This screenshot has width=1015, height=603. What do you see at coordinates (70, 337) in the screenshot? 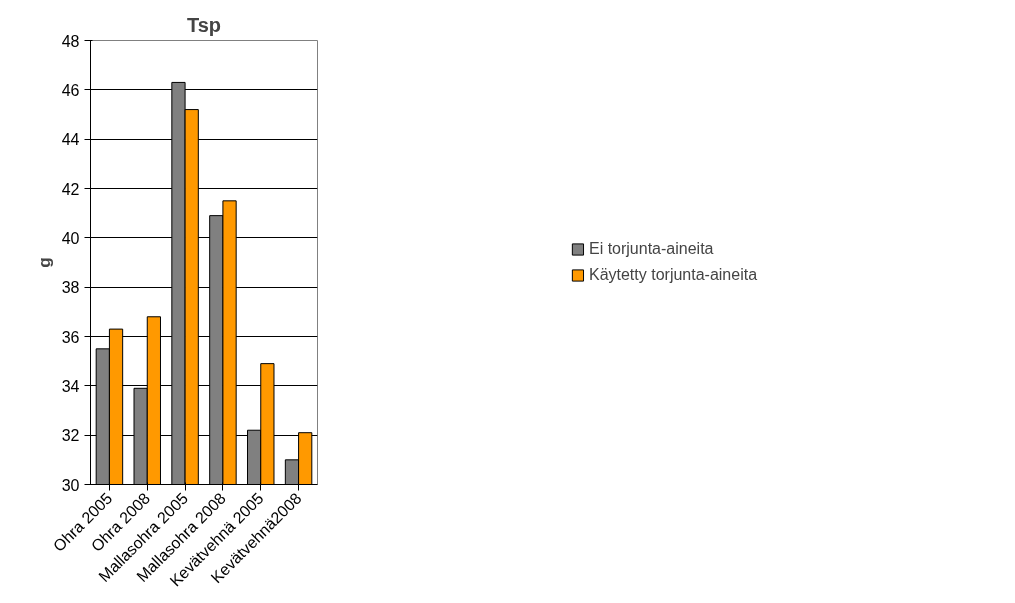
I see `y-tick-label: 36` at bounding box center [70, 337].